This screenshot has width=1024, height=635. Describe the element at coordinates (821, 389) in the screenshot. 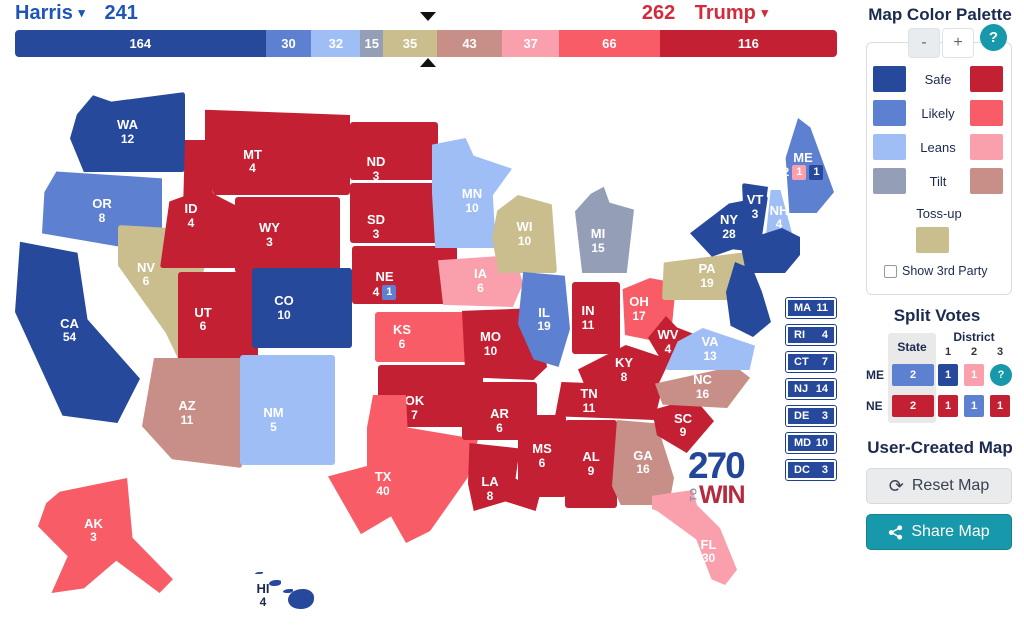

I see `state-ev: 14` at that location.